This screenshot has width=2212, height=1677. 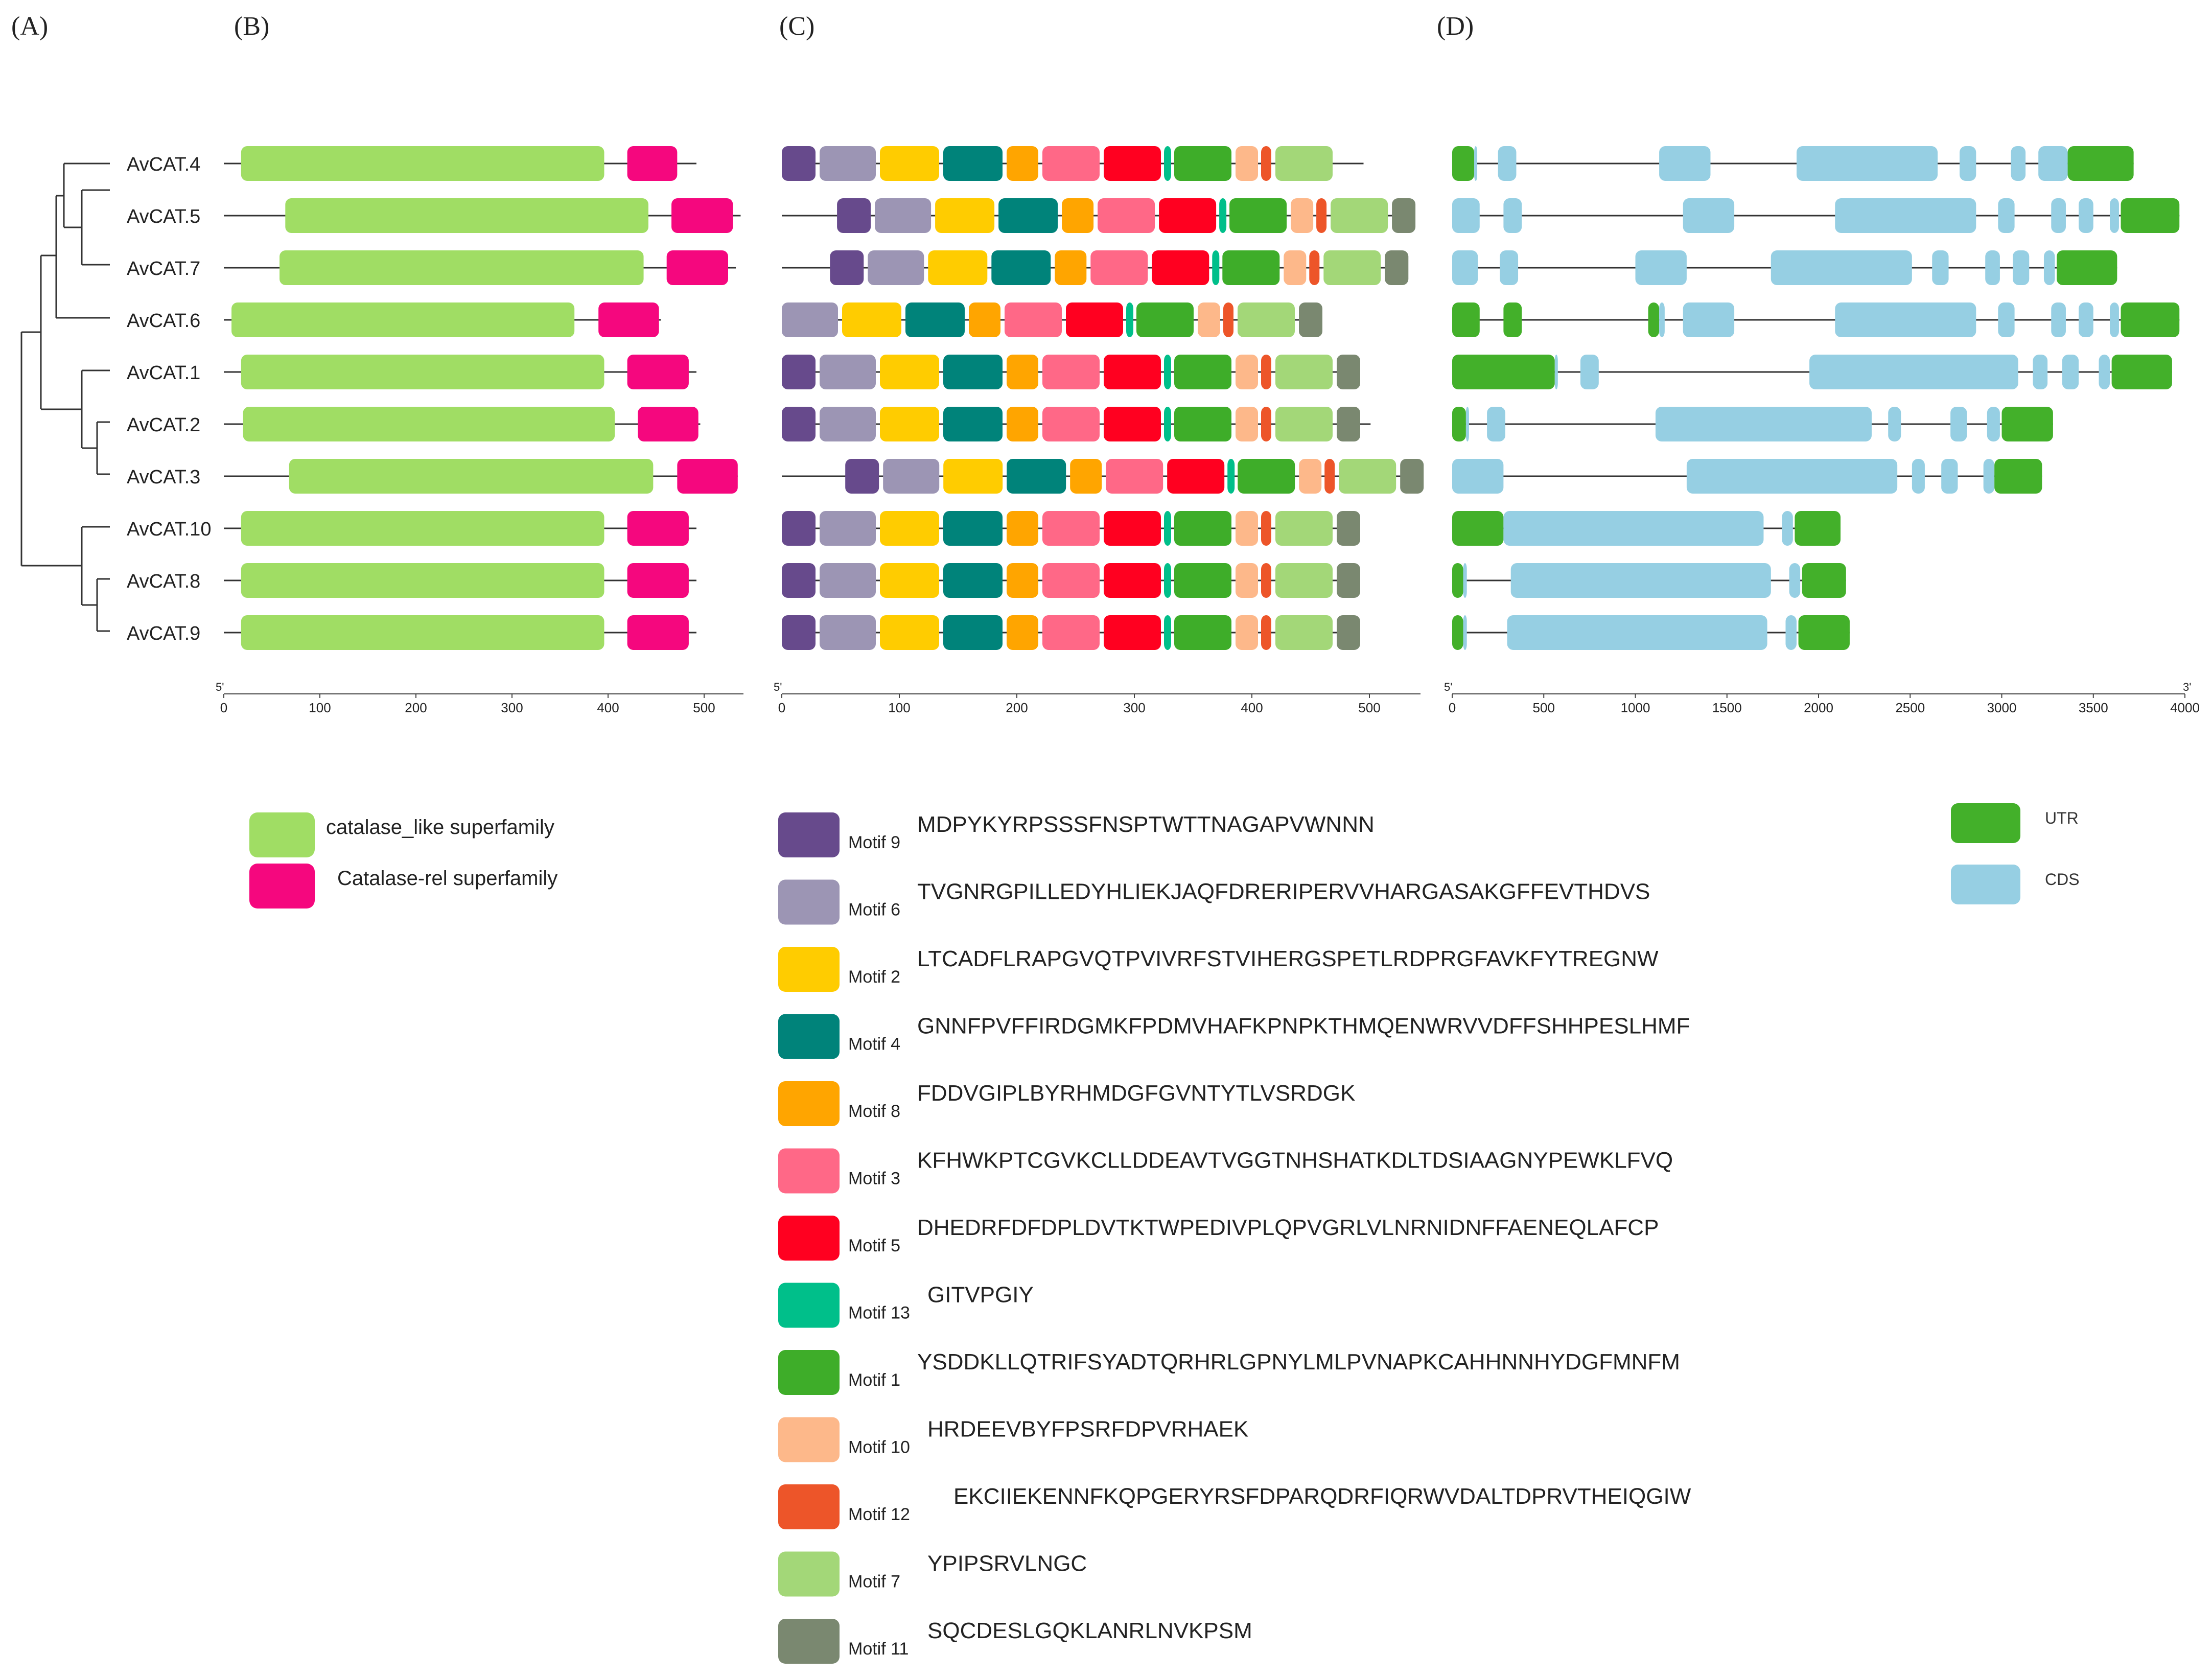 I want to click on motif-legend-name: Motif 3, so click(x=874, y=1179).